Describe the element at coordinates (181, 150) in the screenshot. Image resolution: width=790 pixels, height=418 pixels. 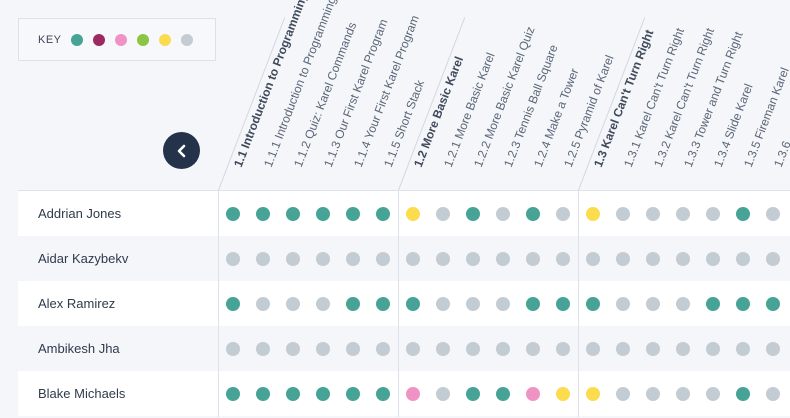
I see `back-button` at that location.